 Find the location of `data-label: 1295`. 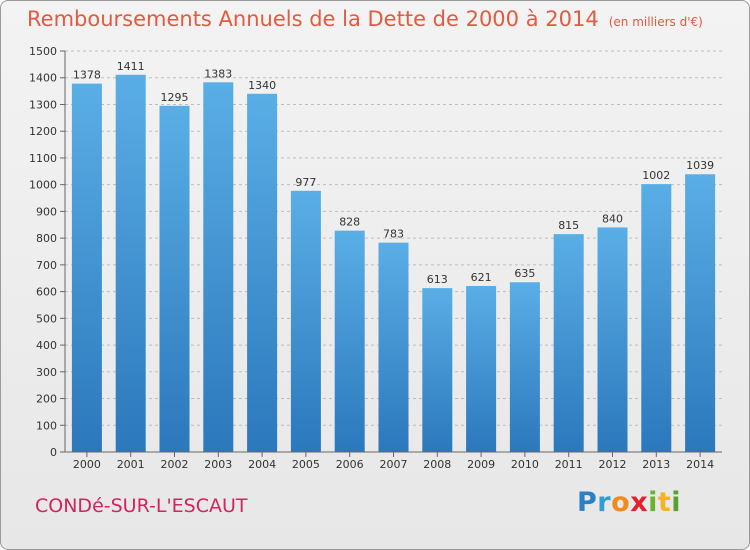

data-label: 1295 is located at coordinates (175, 97).